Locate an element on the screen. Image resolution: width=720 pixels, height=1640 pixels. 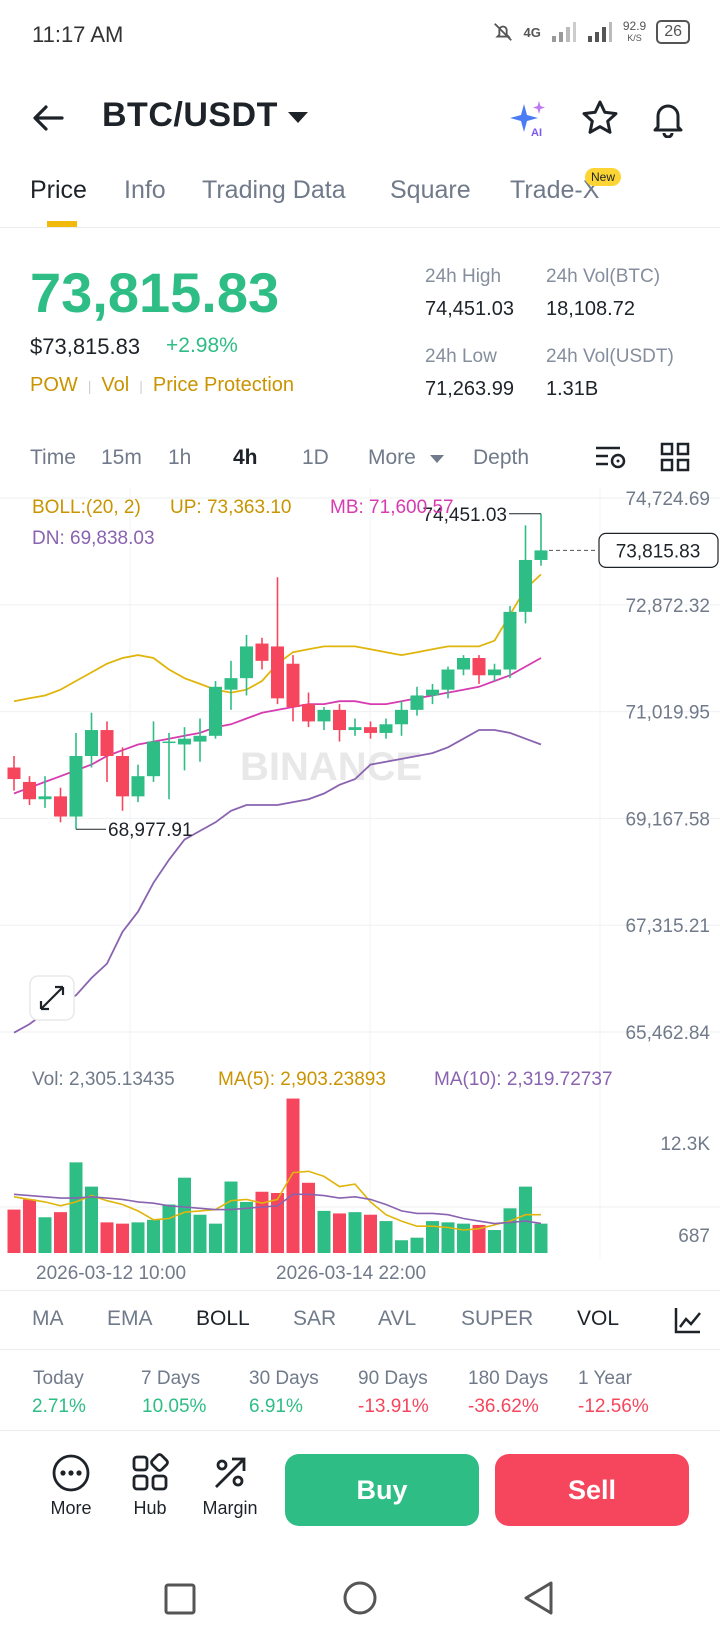
buy-button: Buy is located at coordinates (382, 1490).